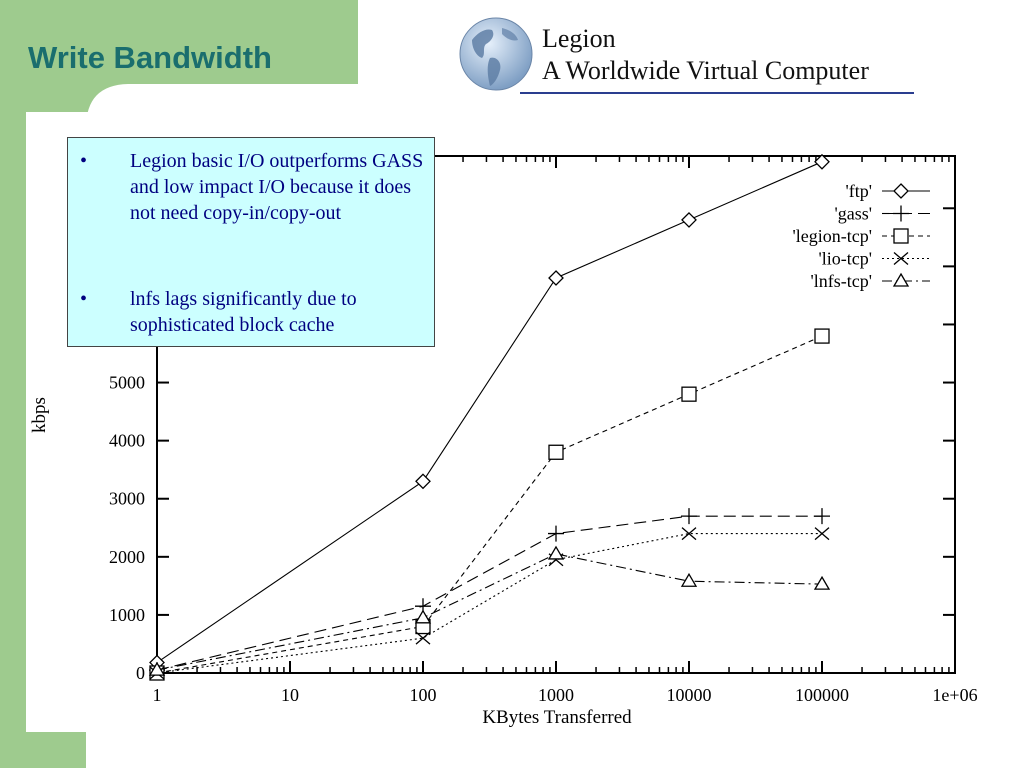 The height and width of the screenshot is (768, 1024). Describe the element at coordinates (39, 415) in the screenshot. I see `y-axis-label: kbps` at that location.